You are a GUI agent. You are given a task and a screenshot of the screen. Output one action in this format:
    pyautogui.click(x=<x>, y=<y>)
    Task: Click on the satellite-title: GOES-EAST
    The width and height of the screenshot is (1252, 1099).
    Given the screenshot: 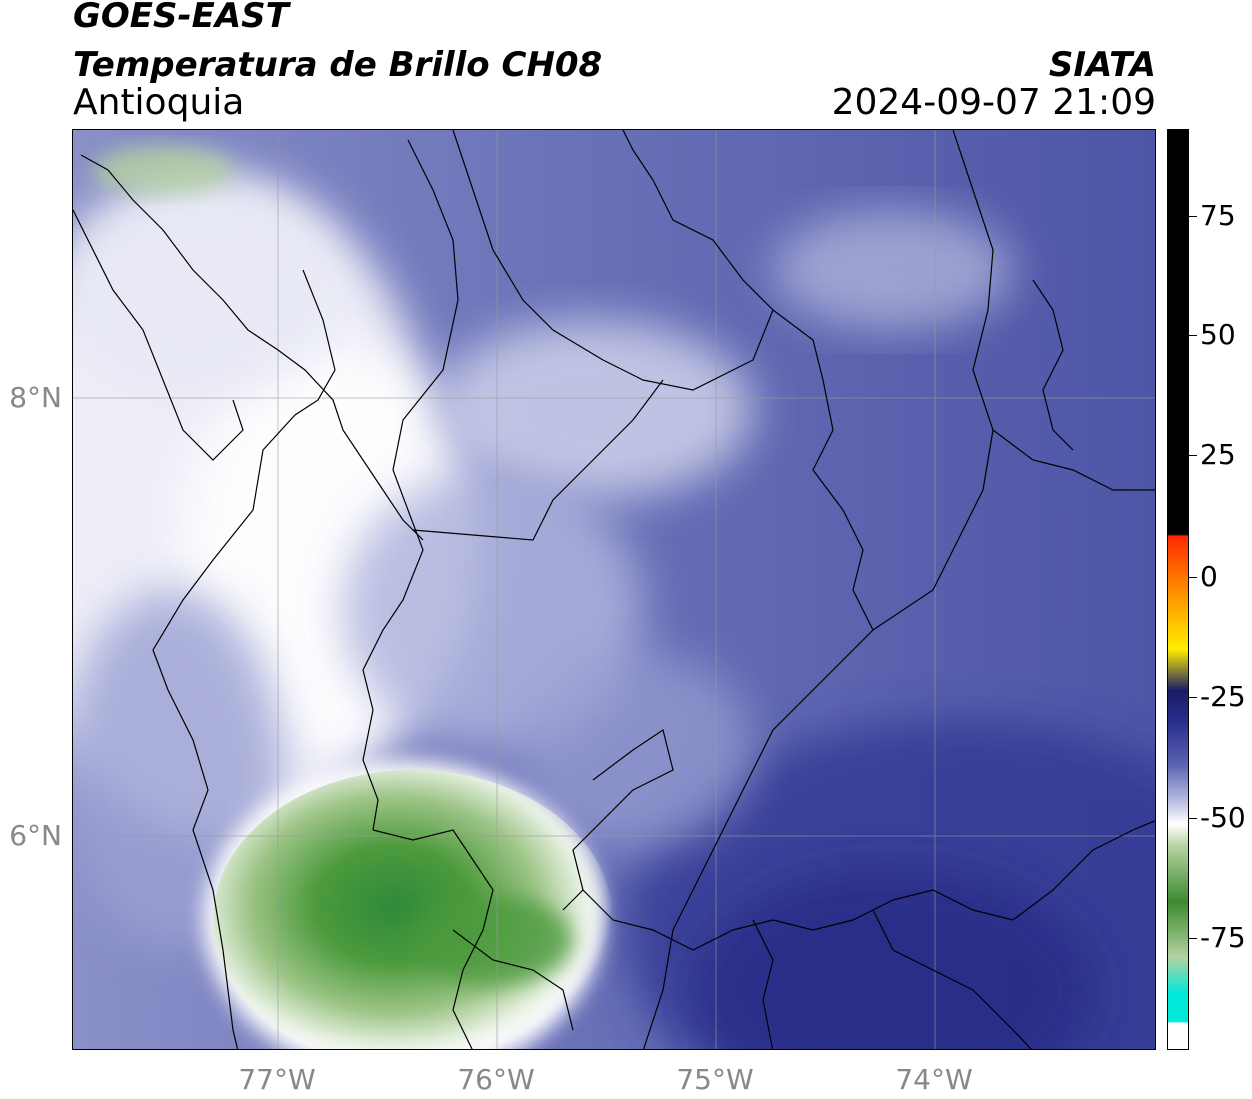 What is the action you would take?
    pyautogui.click(x=181, y=18)
    